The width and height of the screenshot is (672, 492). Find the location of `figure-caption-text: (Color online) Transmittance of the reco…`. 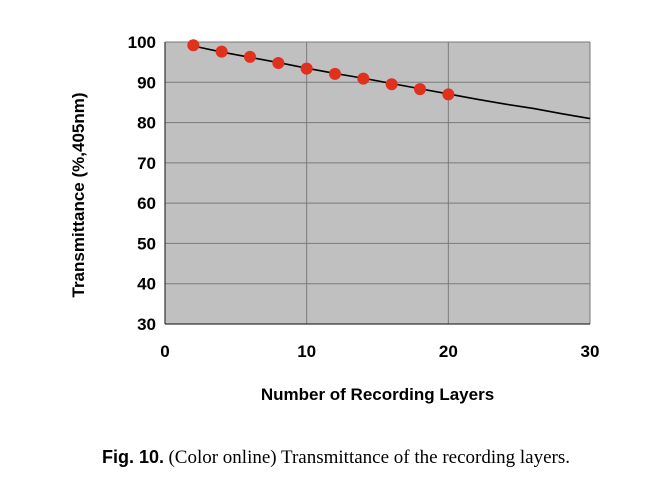

figure-caption-text: (Color online) Transmittance of the reco… is located at coordinates (369, 457).